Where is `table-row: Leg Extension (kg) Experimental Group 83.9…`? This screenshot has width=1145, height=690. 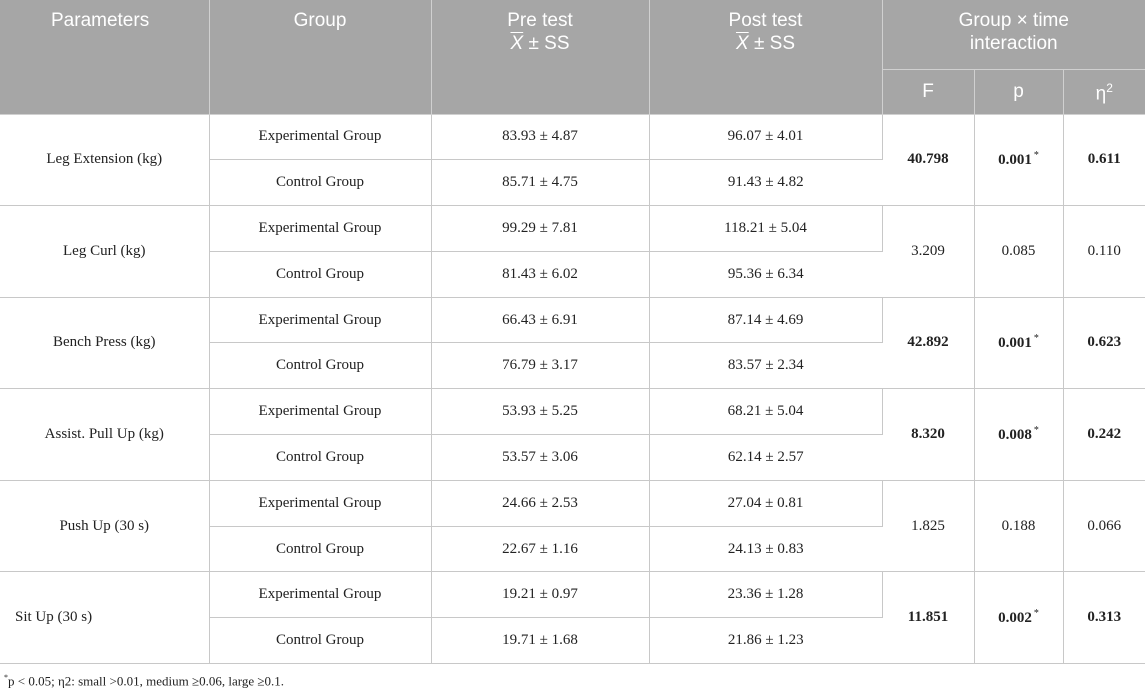
table-row: Leg Extension (kg) Experimental Group 83.9… is located at coordinates (572, 160).